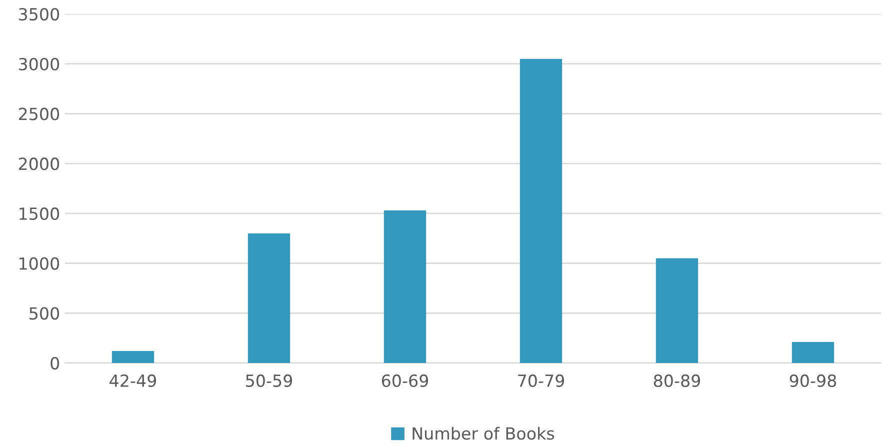  What do you see at coordinates (483, 433) in the screenshot?
I see `legend-label: Number of Books` at bounding box center [483, 433].